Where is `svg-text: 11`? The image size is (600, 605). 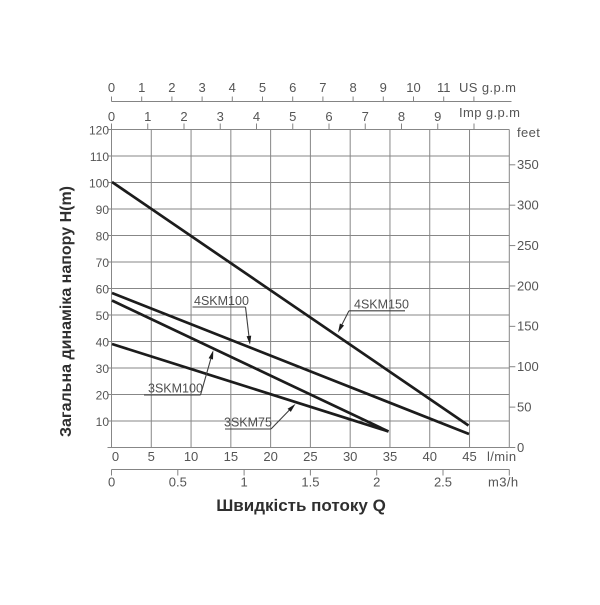 svg-text: 11 is located at coordinates (444, 87).